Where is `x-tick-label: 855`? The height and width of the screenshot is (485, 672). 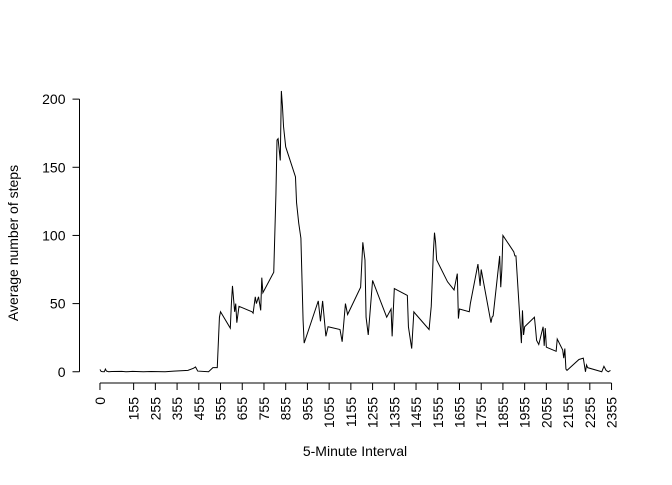 x-tick-label: 855 is located at coordinates (286, 409).